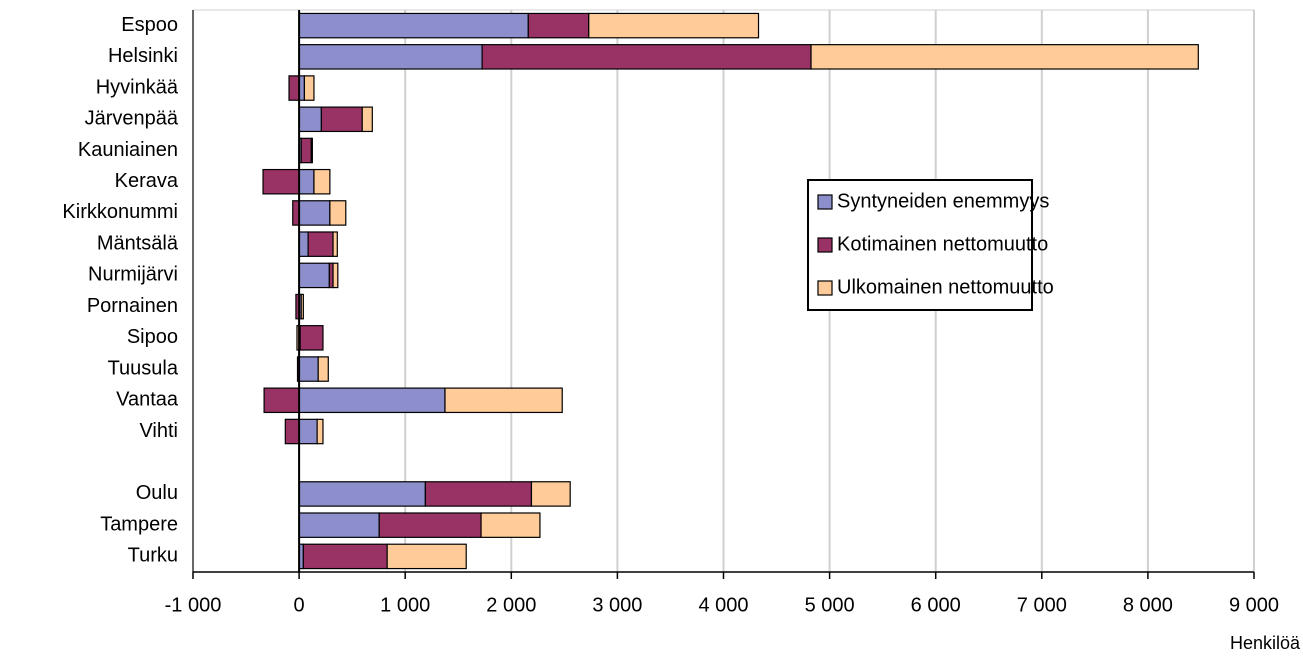  I want to click on x-tick-label: 8 000, so click(1148, 605).